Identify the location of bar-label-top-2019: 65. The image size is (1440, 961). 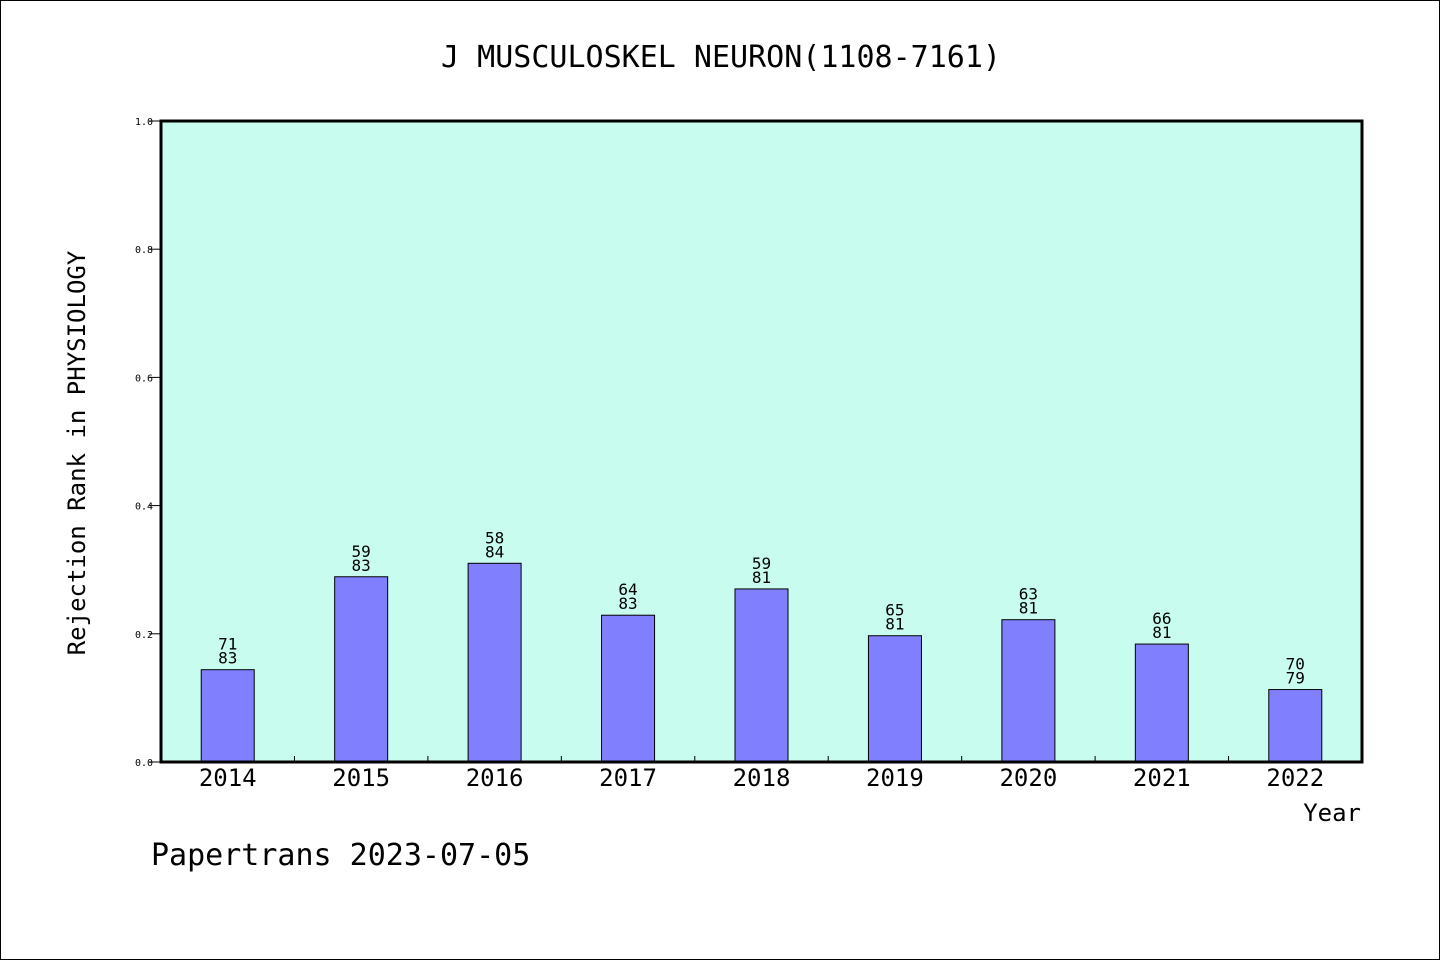
(894, 610).